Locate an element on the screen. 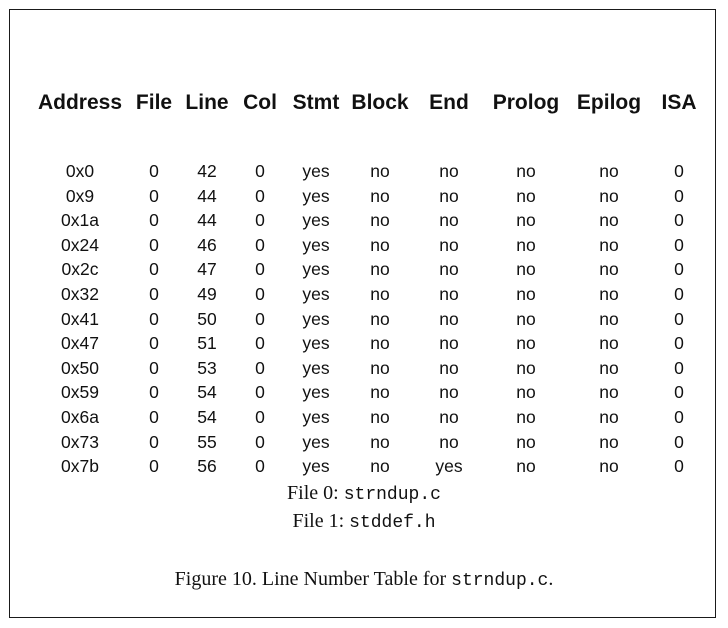 The image size is (728, 628). table-cell: 47 is located at coordinates (207, 269).